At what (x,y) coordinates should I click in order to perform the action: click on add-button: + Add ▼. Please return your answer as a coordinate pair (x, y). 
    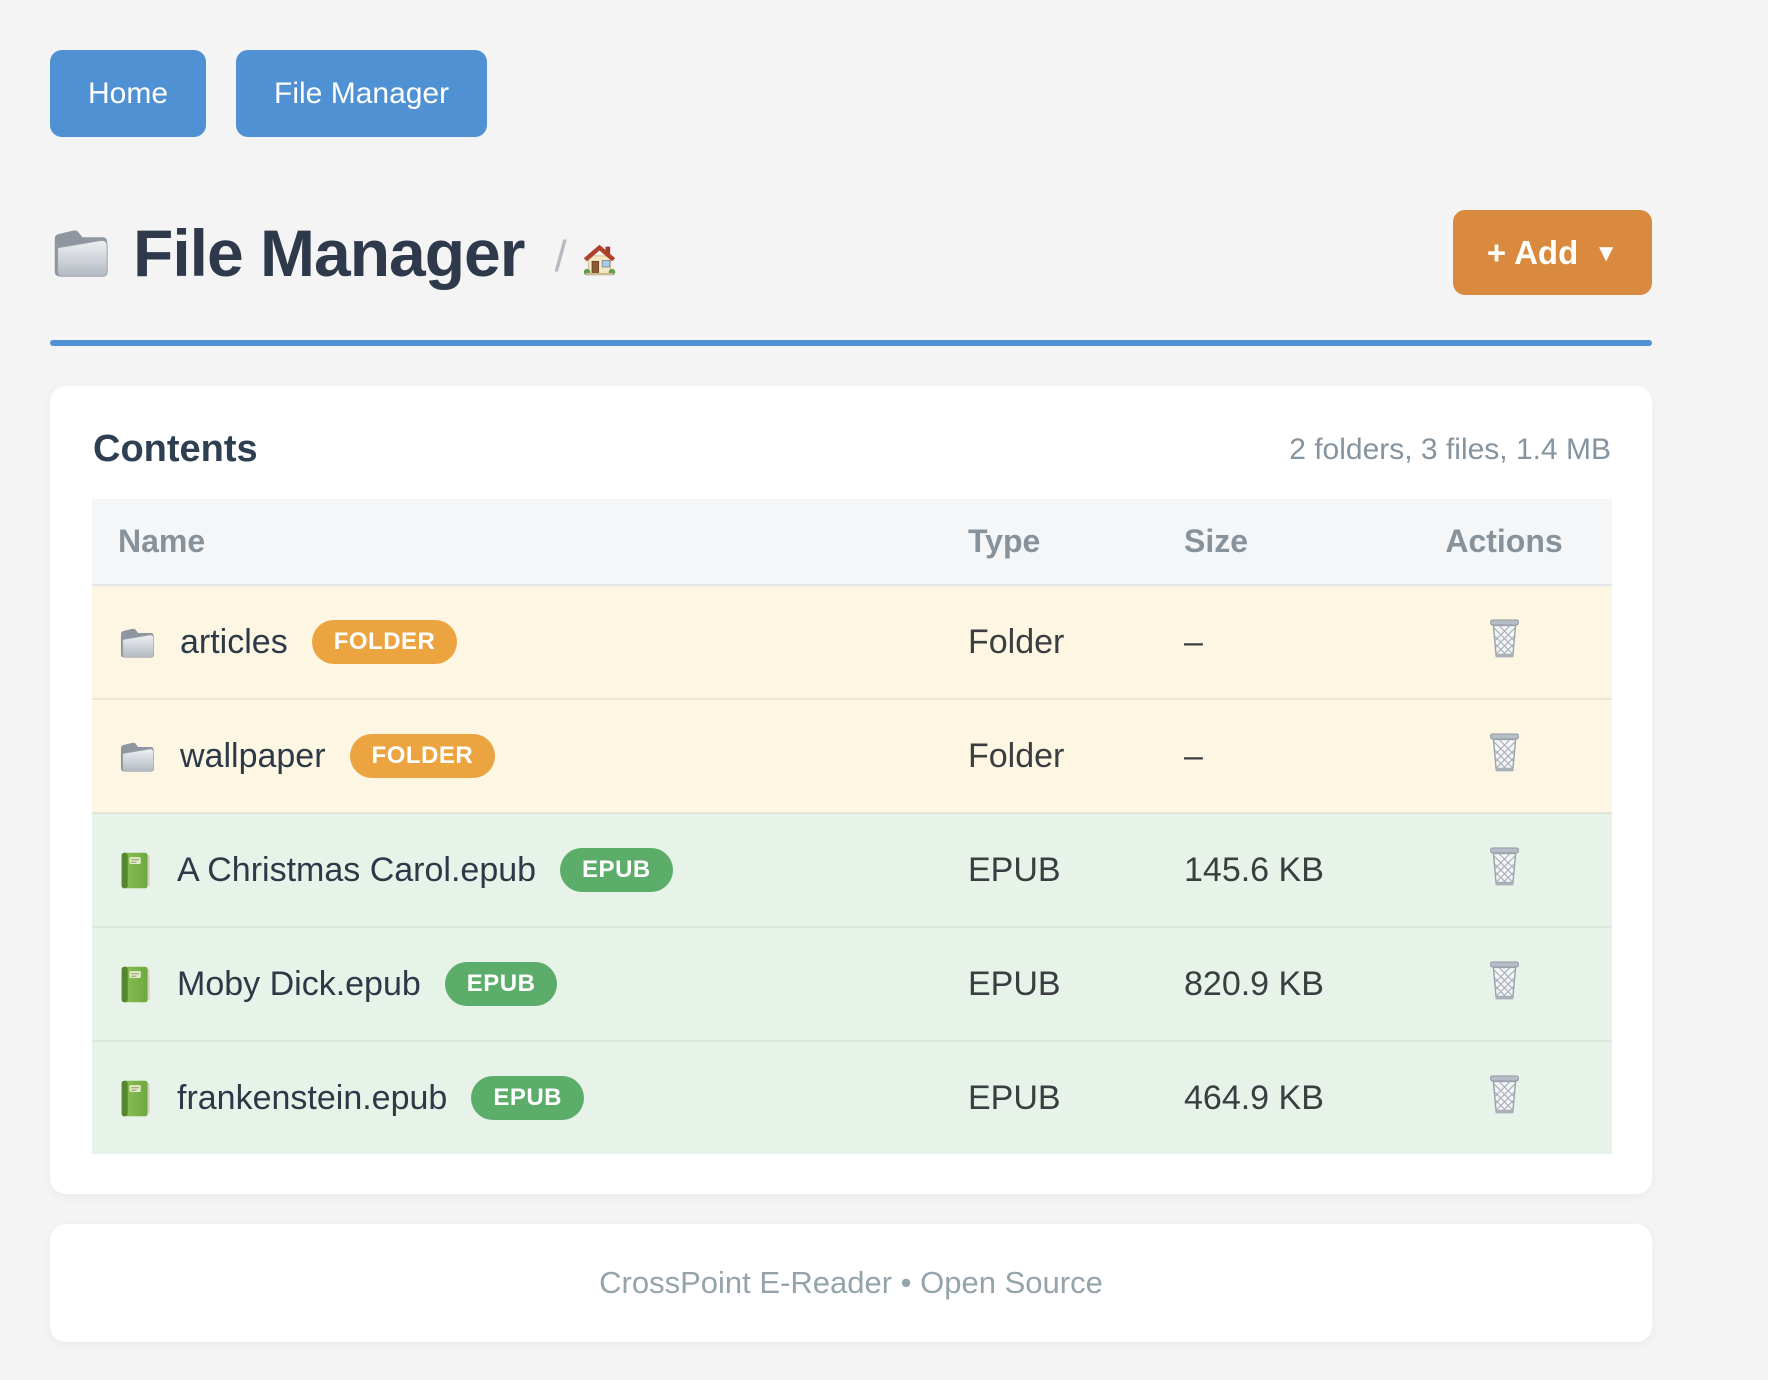
    Looking at the image, I should click on (1552, 252).